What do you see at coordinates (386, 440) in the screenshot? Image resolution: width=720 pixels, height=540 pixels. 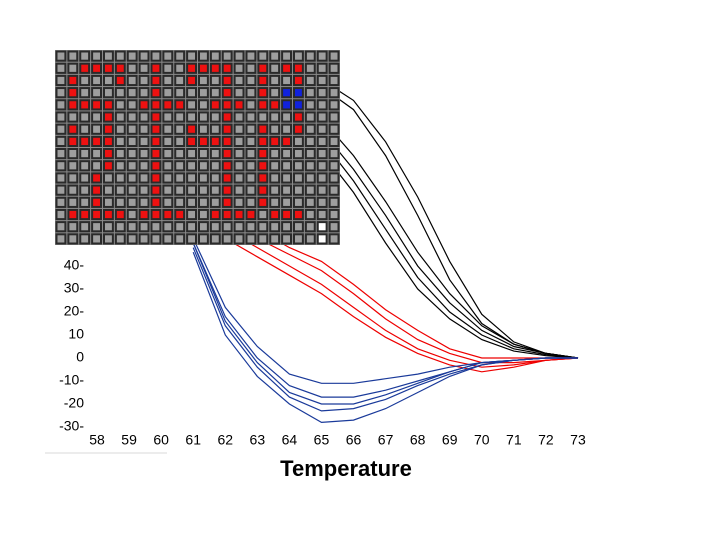 I see `x-tick-label: 67` at bounding box center [386, 440].